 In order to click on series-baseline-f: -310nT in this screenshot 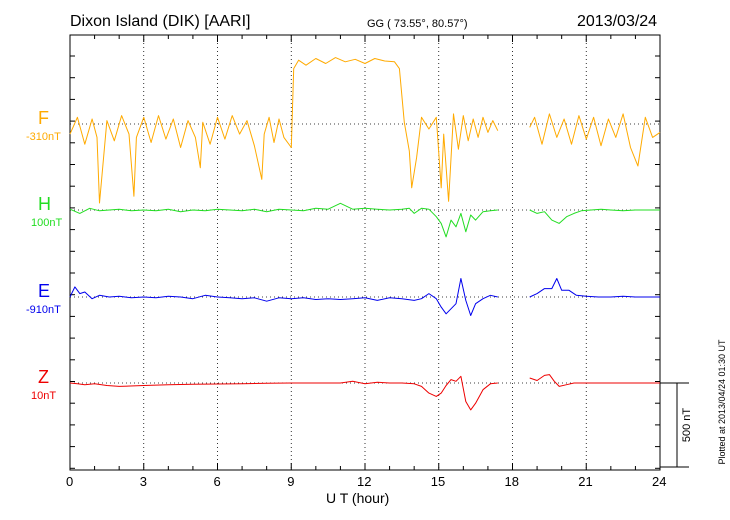, I will do `click(43, 137)`.